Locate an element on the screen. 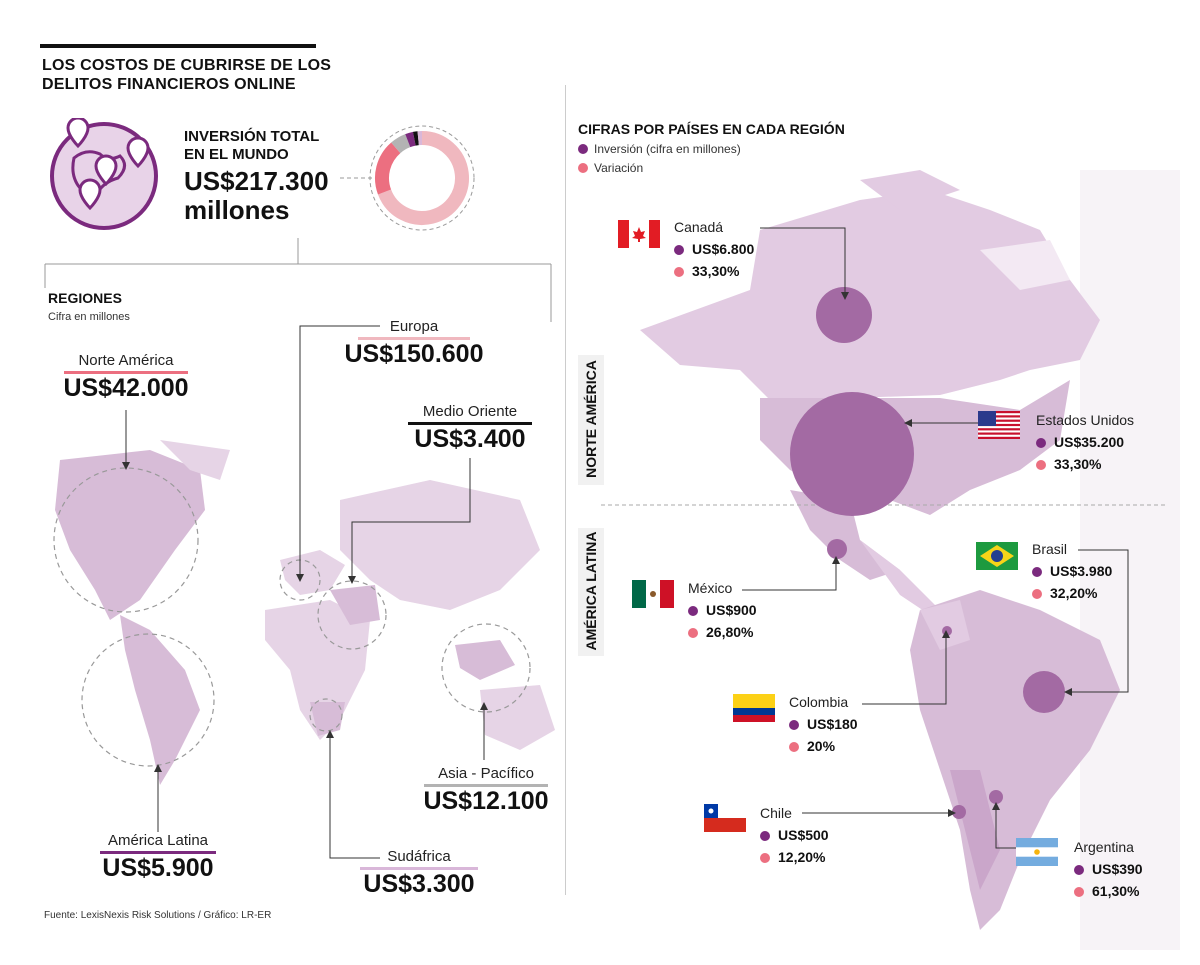  title-line-1: LOS COSTOS DE CUBRIRSE DE LOS is located at coordinates (187, 65).